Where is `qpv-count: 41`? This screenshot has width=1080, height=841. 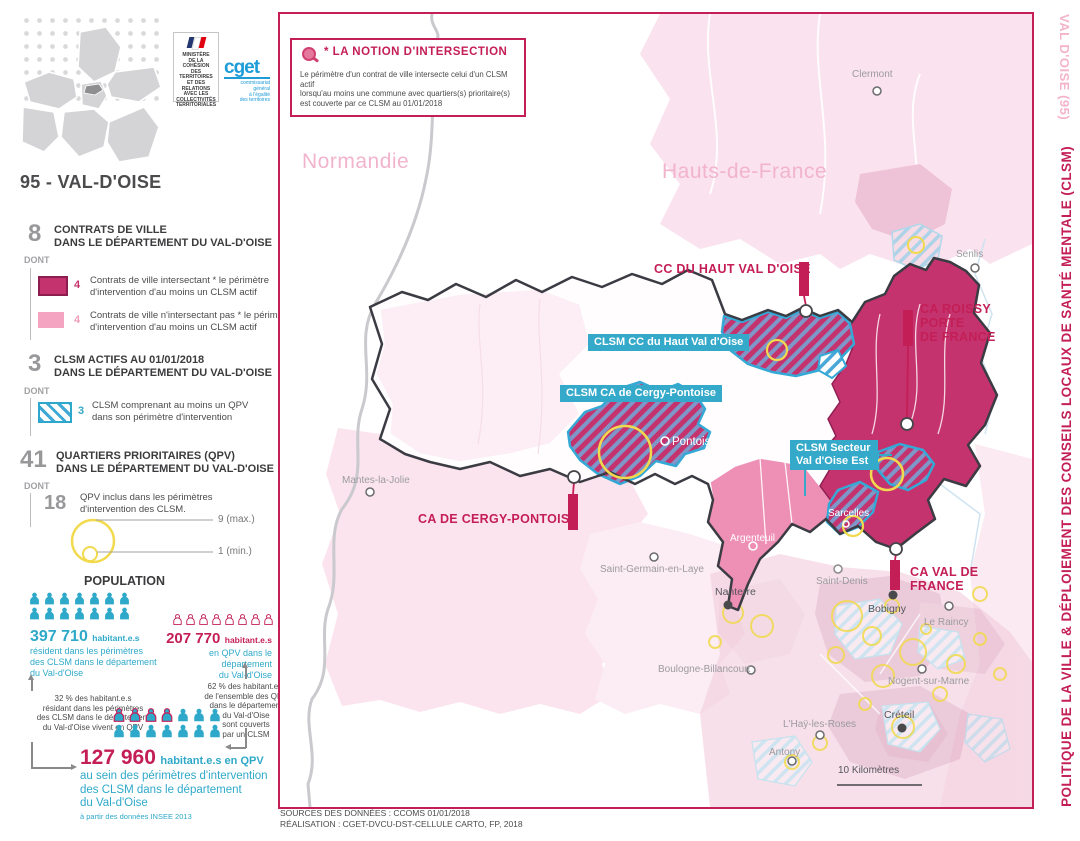 qpv-count: 41 is located at coordinates (33, 459).